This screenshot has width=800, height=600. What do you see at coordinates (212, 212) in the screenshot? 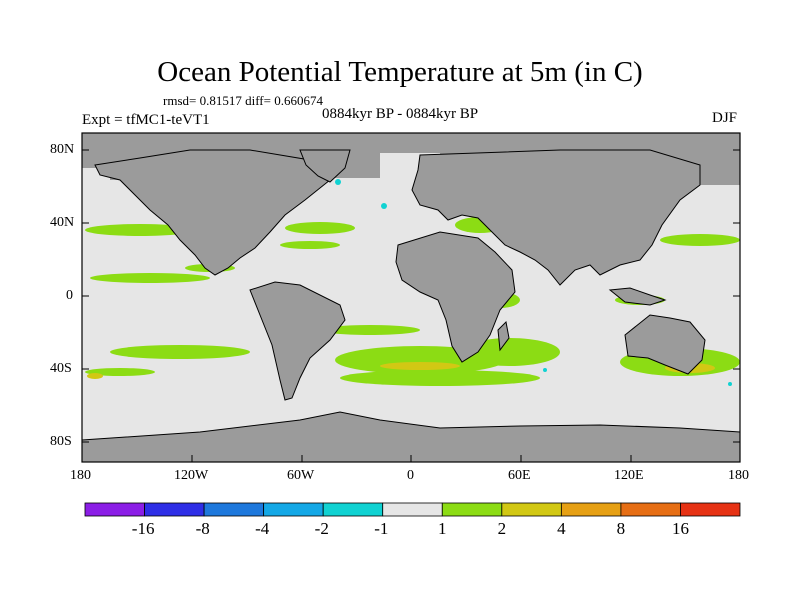
I see `north-america` at bounding box center [212, 212].